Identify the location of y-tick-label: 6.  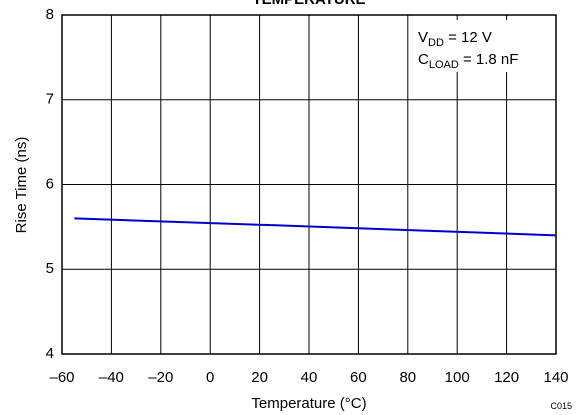
(50, 183).